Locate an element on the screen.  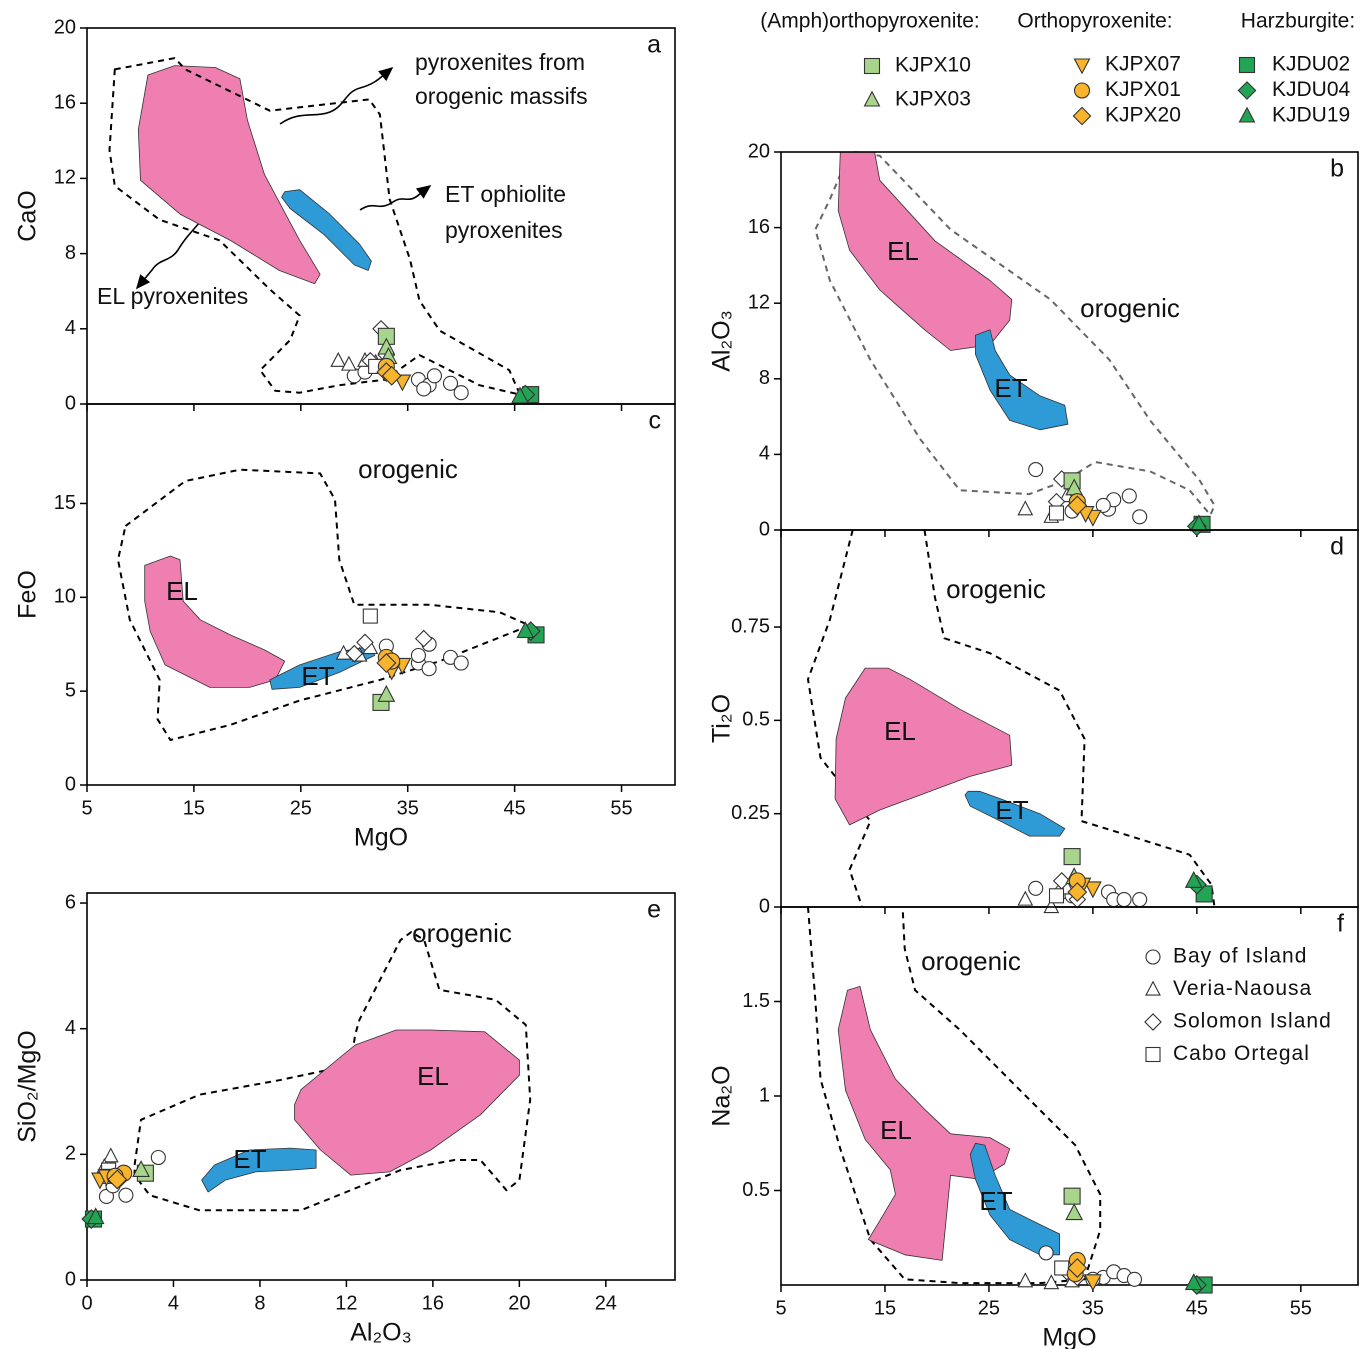
annotation: EL pyroxenites is located at coordinates (172, 296).